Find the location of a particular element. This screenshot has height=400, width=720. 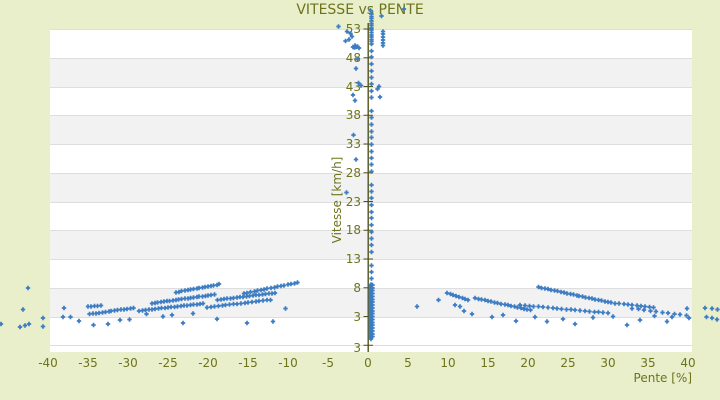

chart-title: VITESSE vs PENTE is located at coordinates (360, 10).